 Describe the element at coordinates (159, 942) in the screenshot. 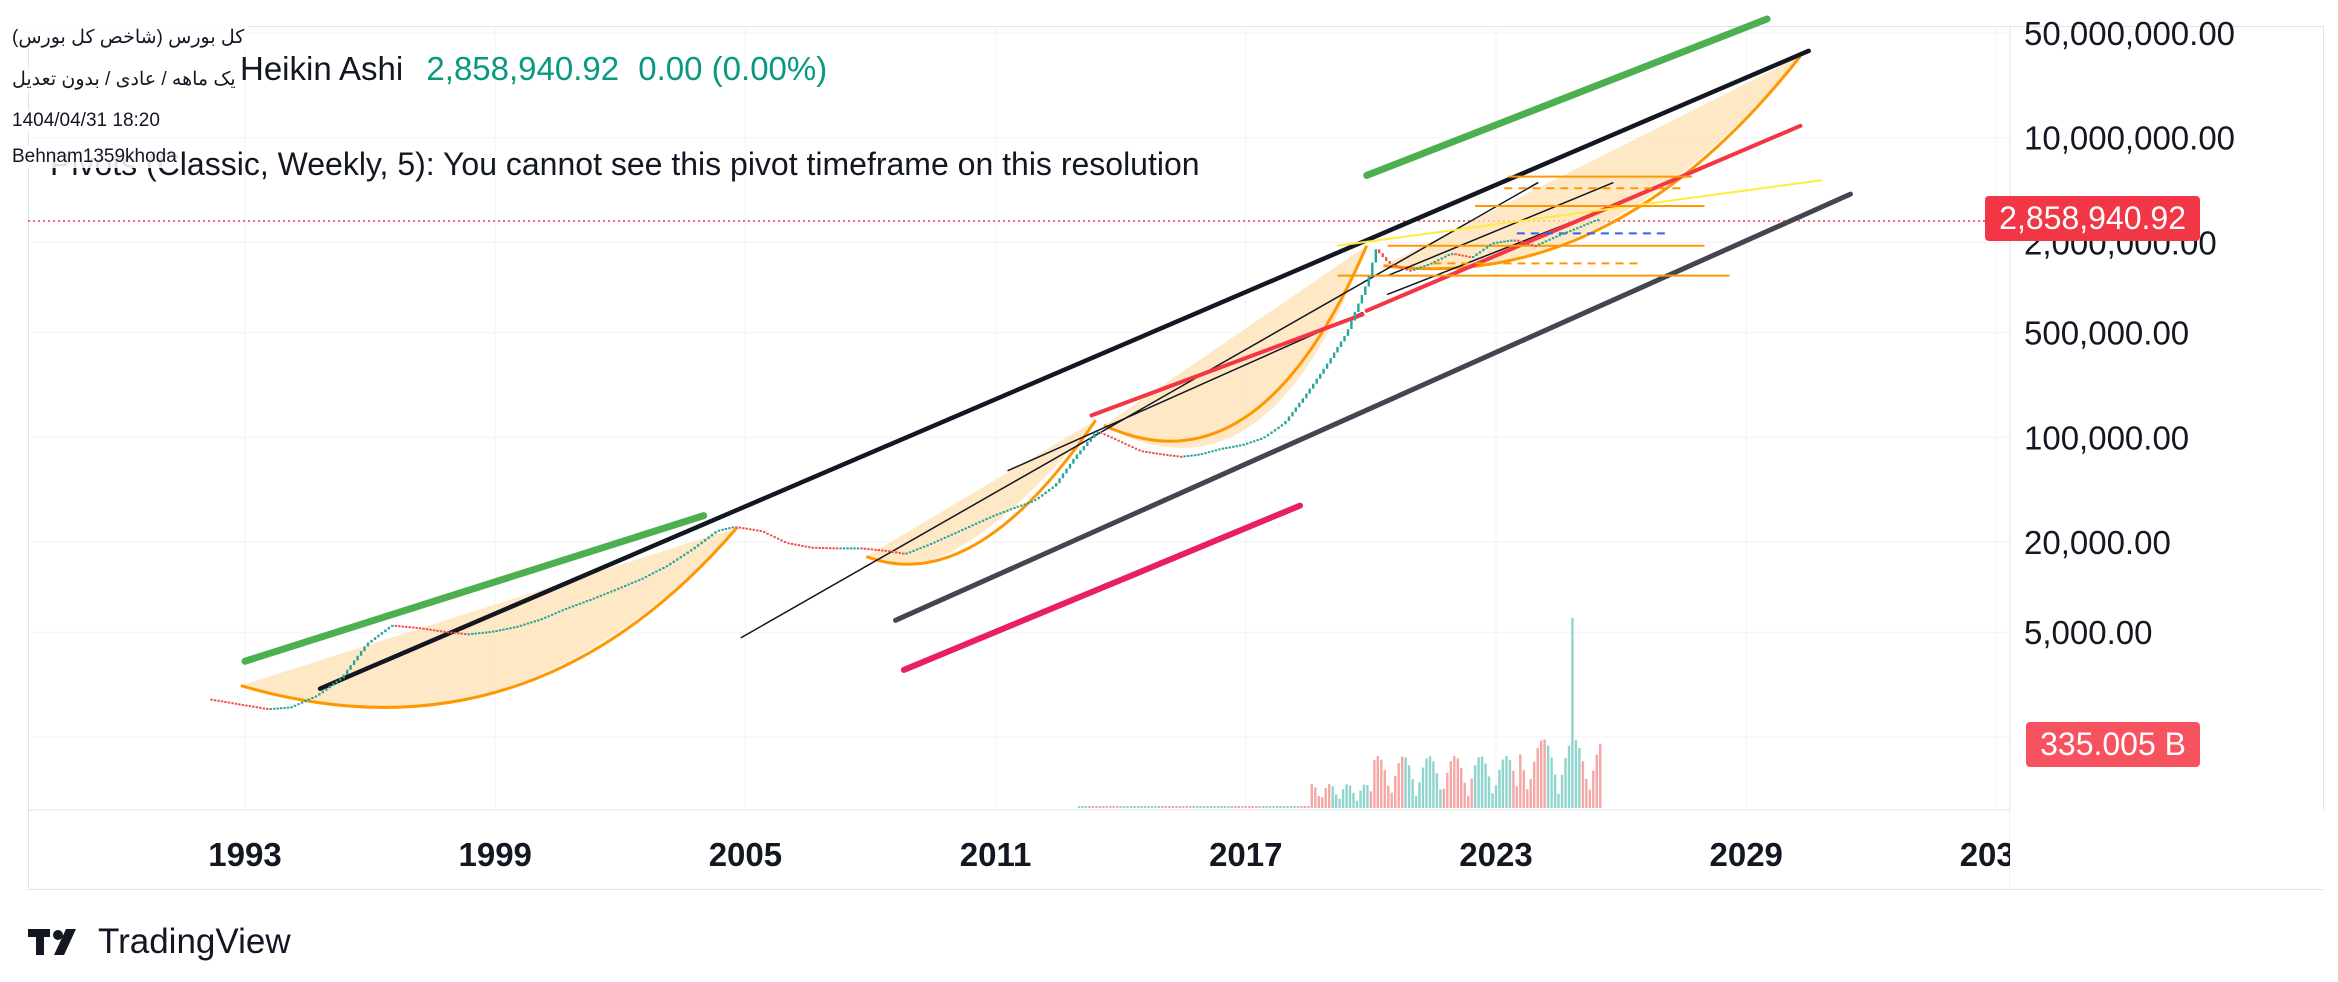

I see `tradingview-logo: TradingView` at that location.